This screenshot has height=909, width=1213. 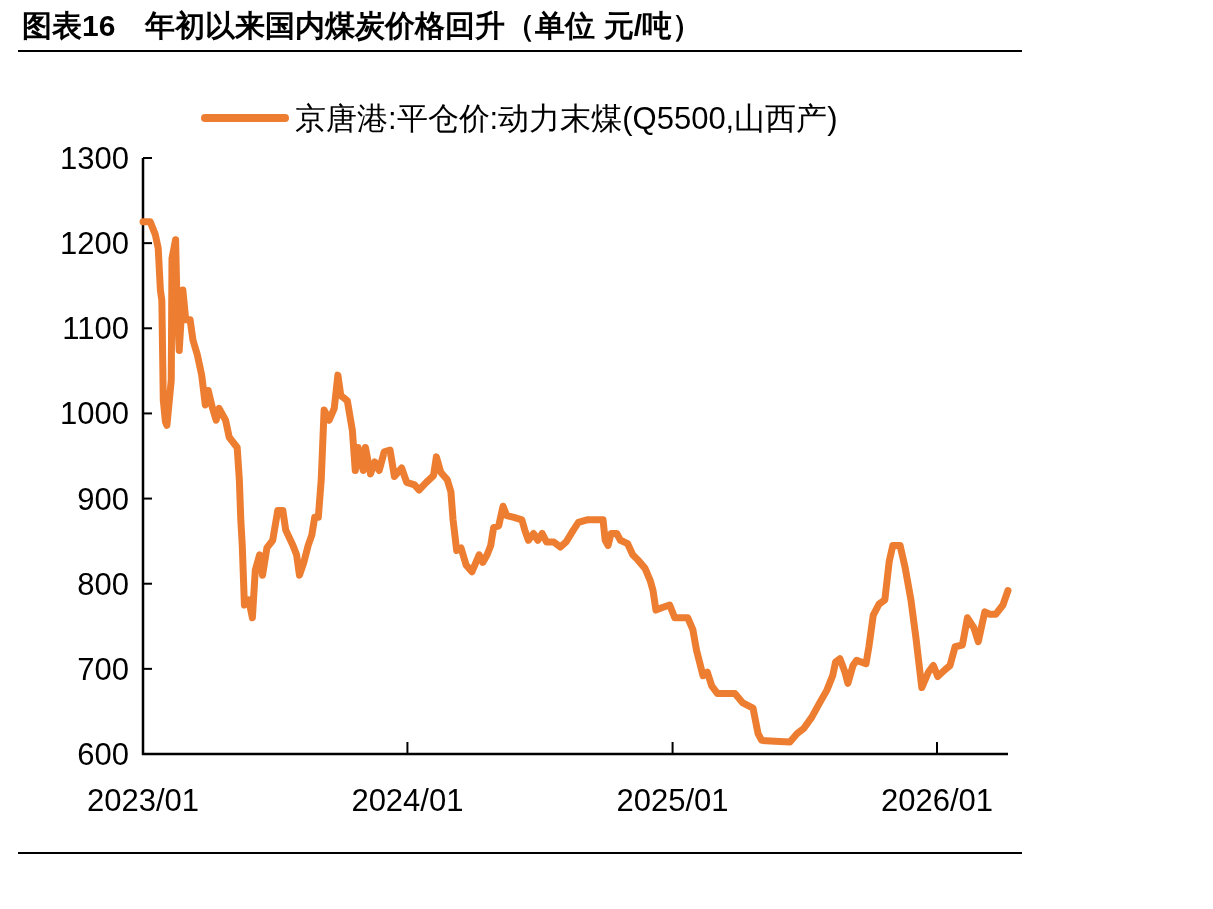 I want to click on y-tick-label: 700, so click(x=103, y=669).